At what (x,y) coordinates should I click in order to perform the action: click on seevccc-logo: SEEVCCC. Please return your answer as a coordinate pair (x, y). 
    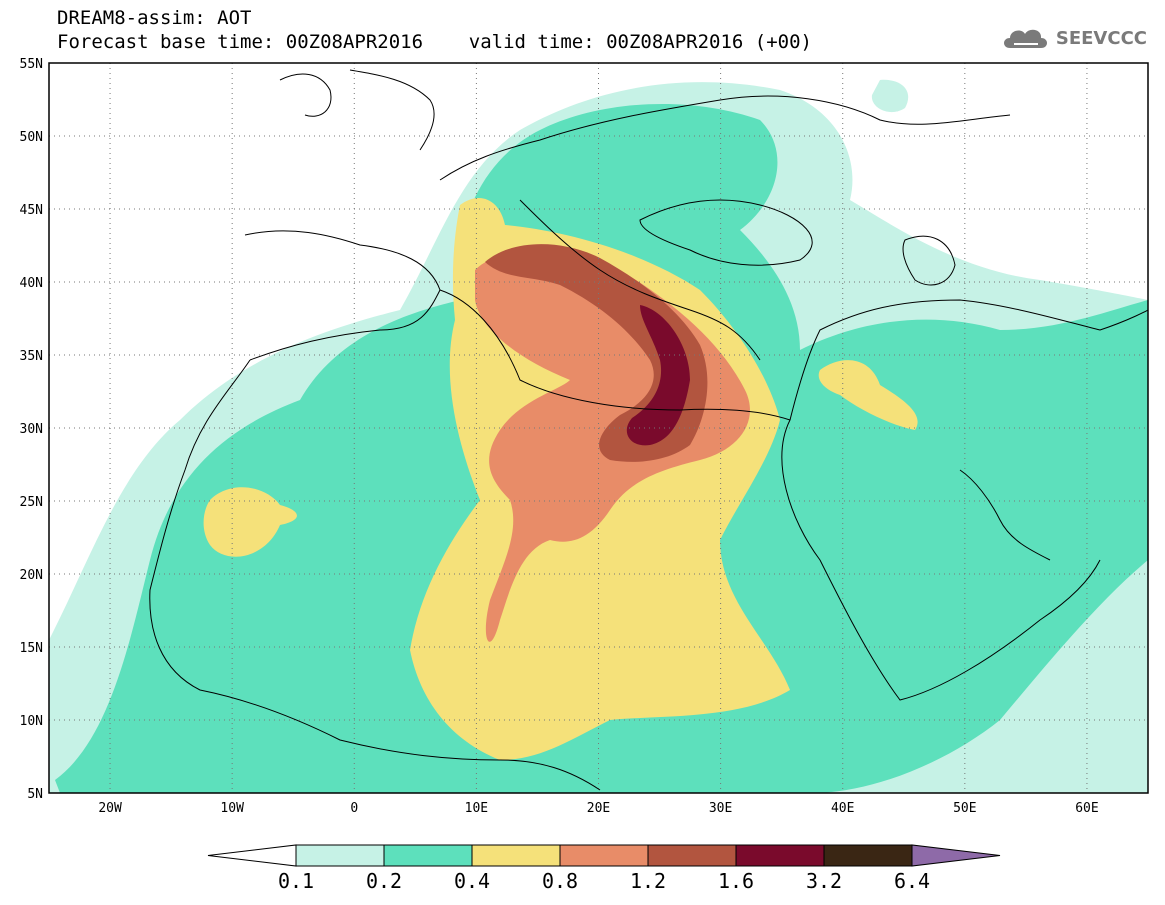
    Looking at the image, I should click on (1073, 38).